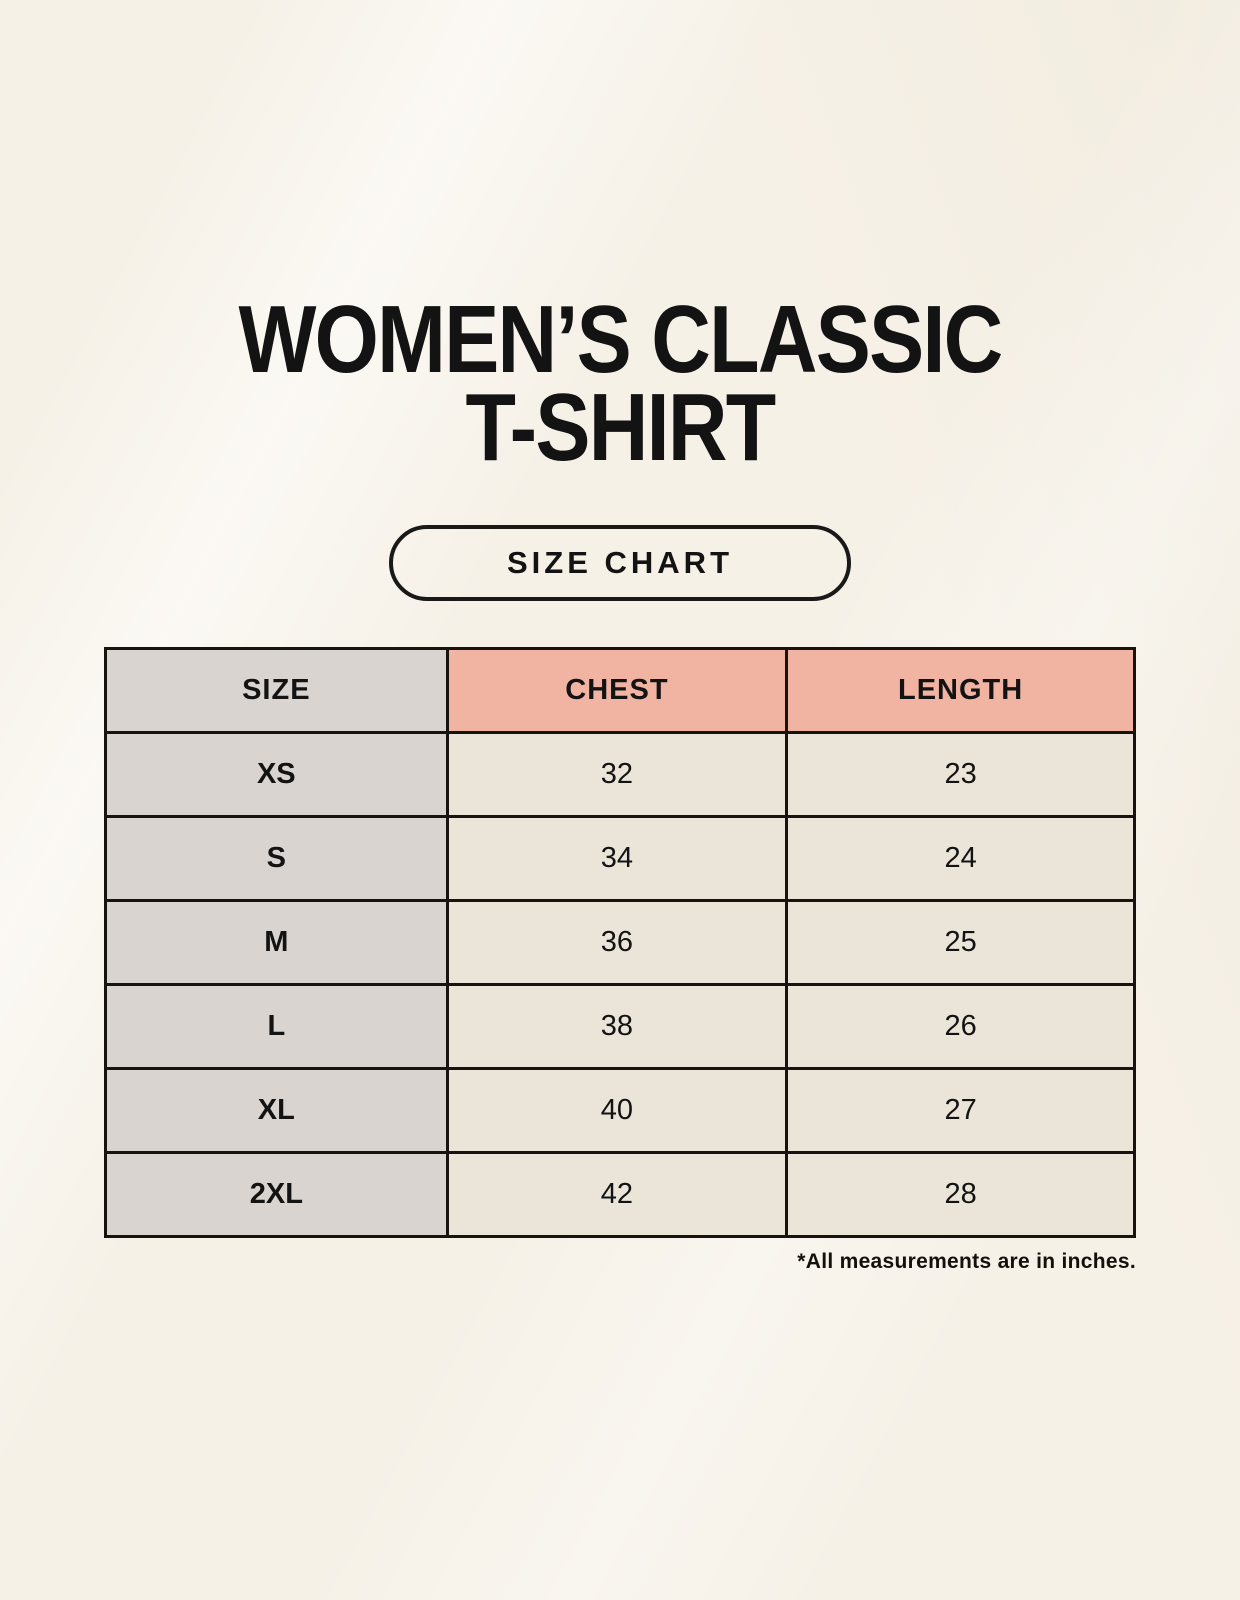 Image resolution: width=1240 pixels, height=1600 pixels. Describe the element at coordinates (276, 1194) in the screenshot. I see `size-label: 2XL` at that location.